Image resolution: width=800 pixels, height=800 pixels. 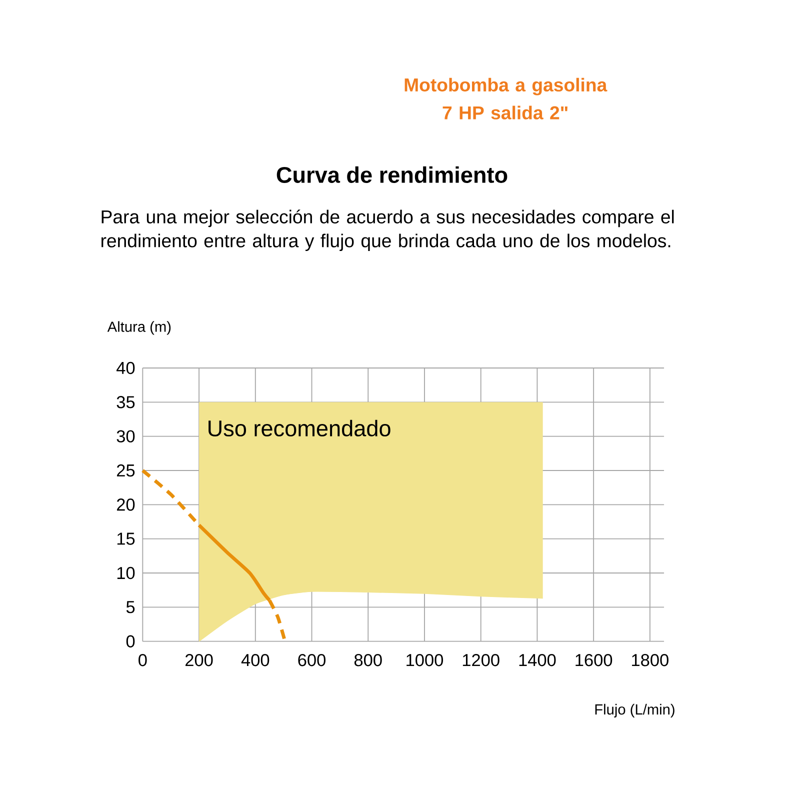 I want to click on y-tick-label: 40, so click(x=125, y=368).